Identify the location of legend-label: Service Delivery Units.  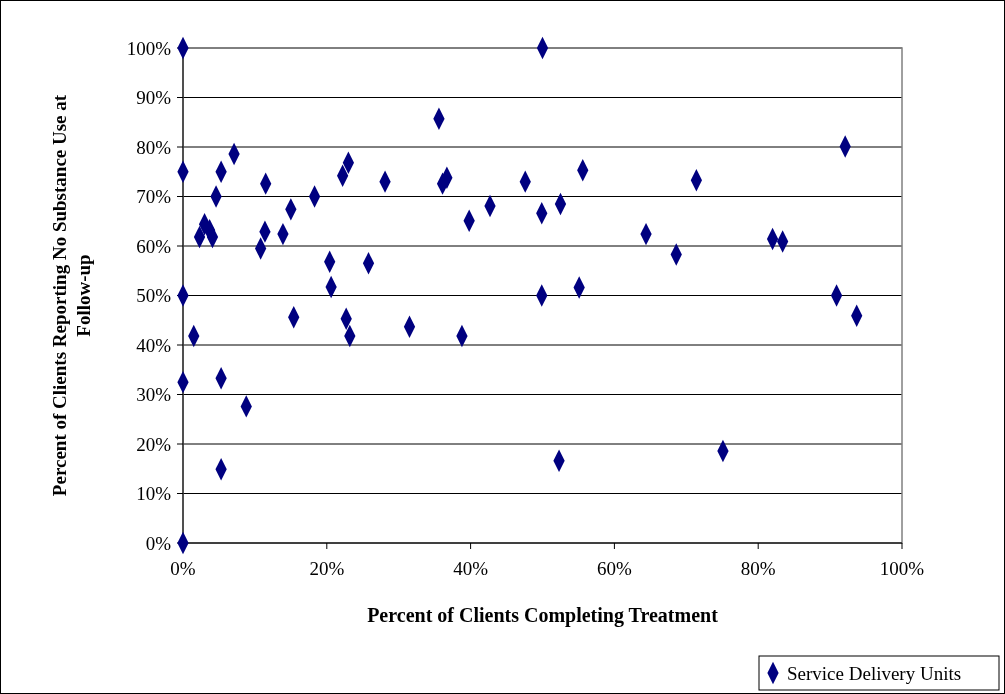
(874, 673).